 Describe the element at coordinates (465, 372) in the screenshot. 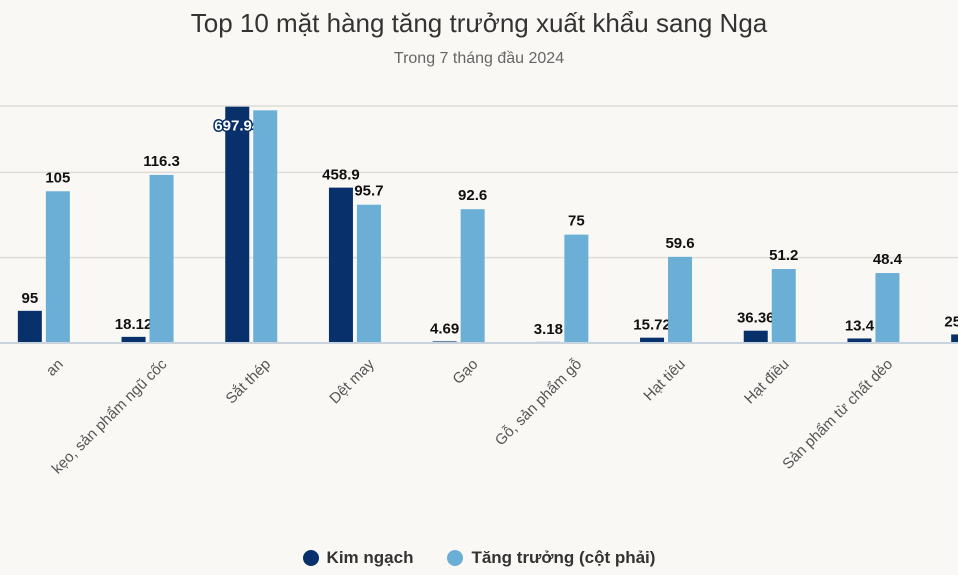

I see `category-label-4: Gạo` at that location.